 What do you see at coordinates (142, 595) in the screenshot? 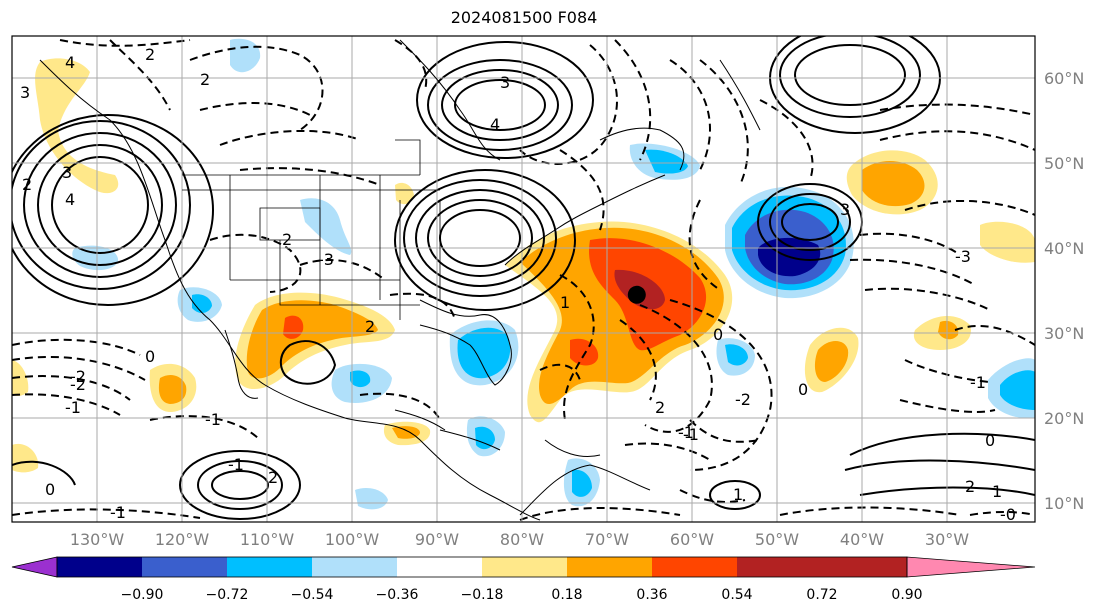
I see `colorbar-tick: −0.90` at bounding box center [142, 595].